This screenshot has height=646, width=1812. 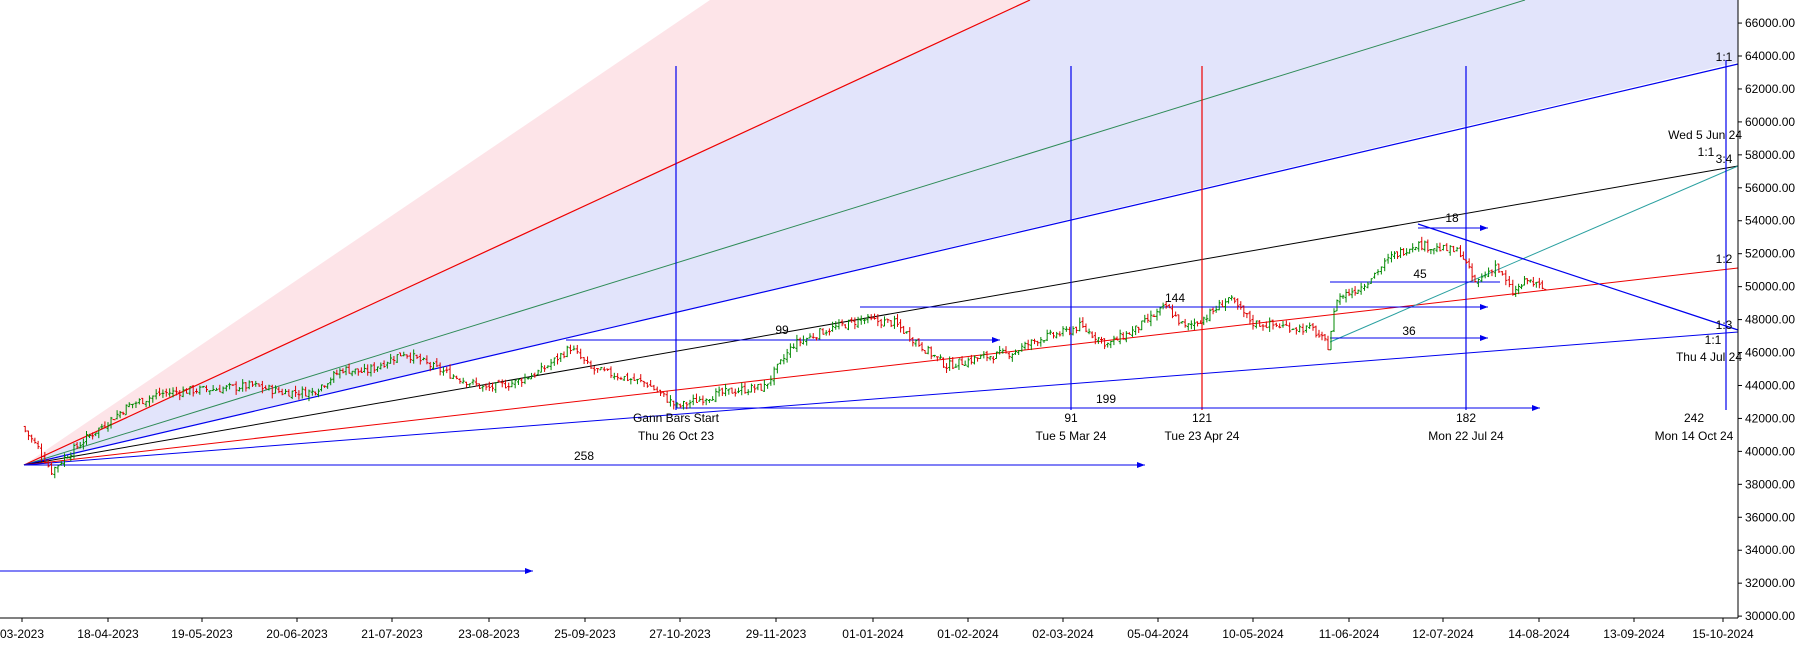 What do you see at coordinates (1443, 634) in the screenshot?
I see `x-tick-label: 12-07-2024` at bounding box center [1443, 634].